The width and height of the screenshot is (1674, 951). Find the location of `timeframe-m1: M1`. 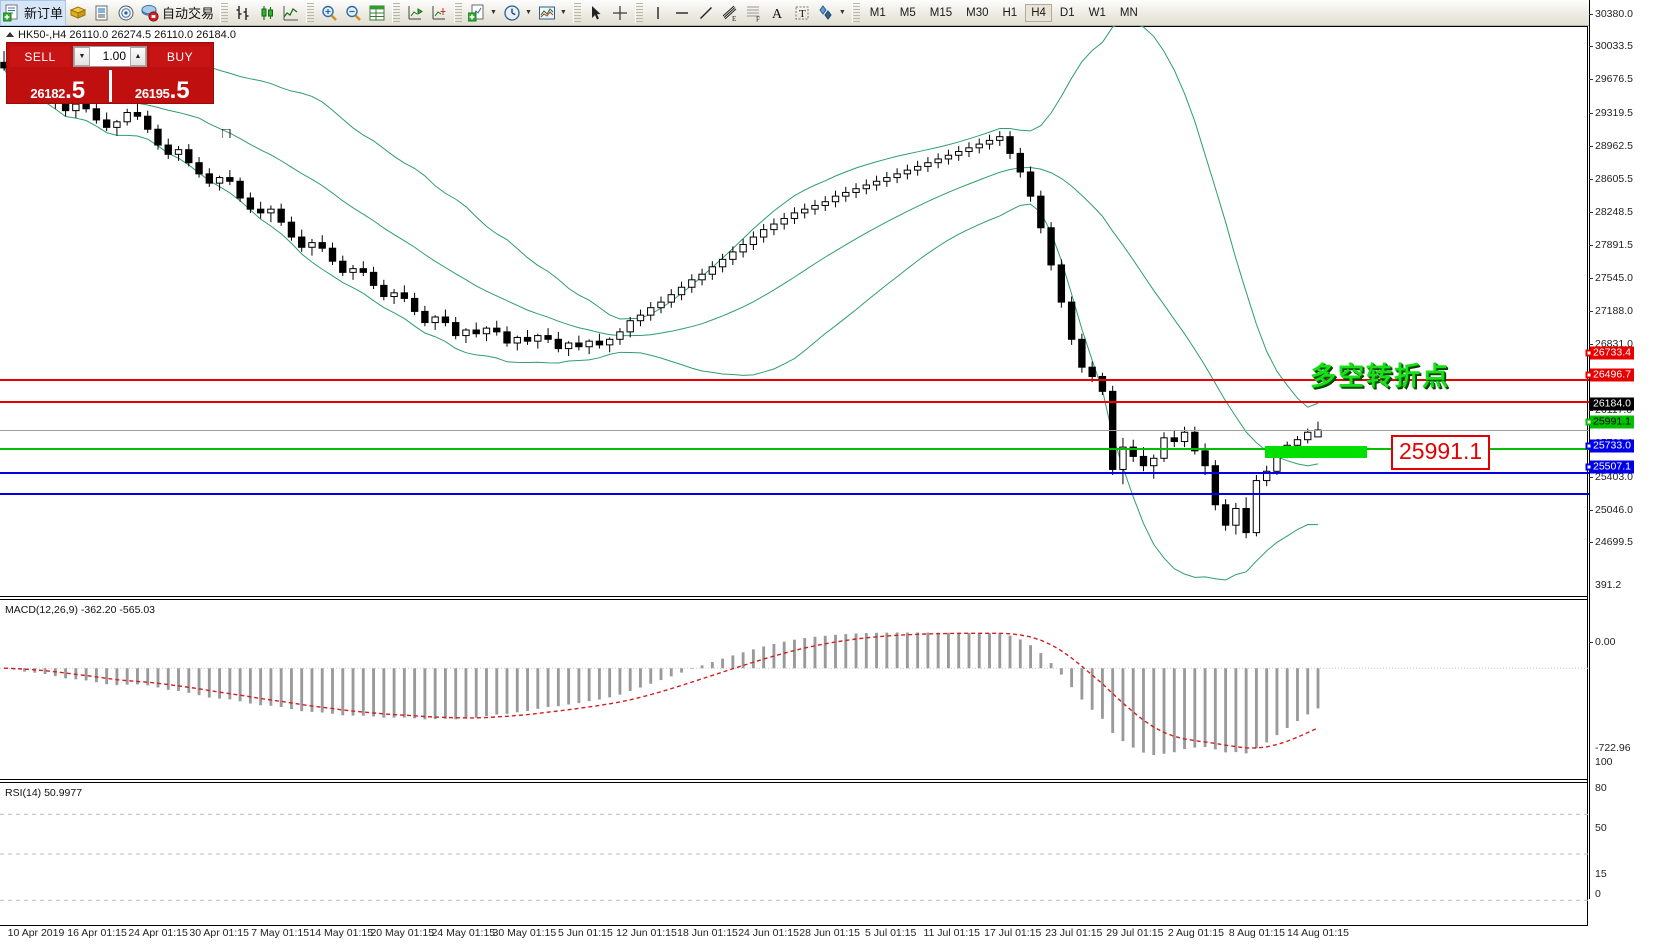

timeframe-m1: M1 is located at coordinates (877, 12).